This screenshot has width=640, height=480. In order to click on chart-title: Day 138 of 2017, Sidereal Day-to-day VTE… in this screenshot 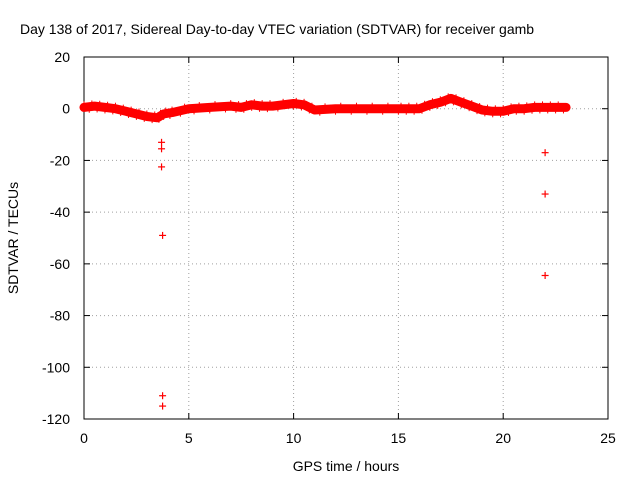, I will do `click(277, 29)`.